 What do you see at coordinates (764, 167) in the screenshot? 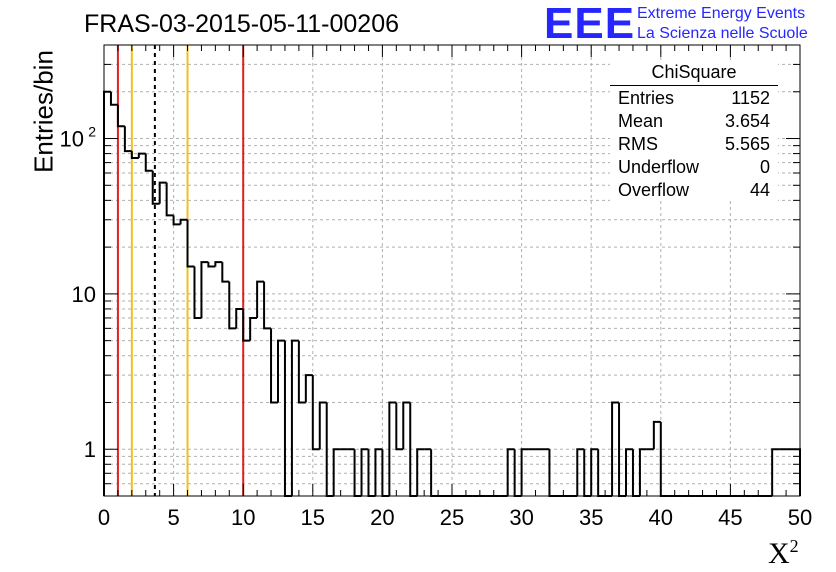
I see `stats-value: 0` at bounding box center [764, 167].